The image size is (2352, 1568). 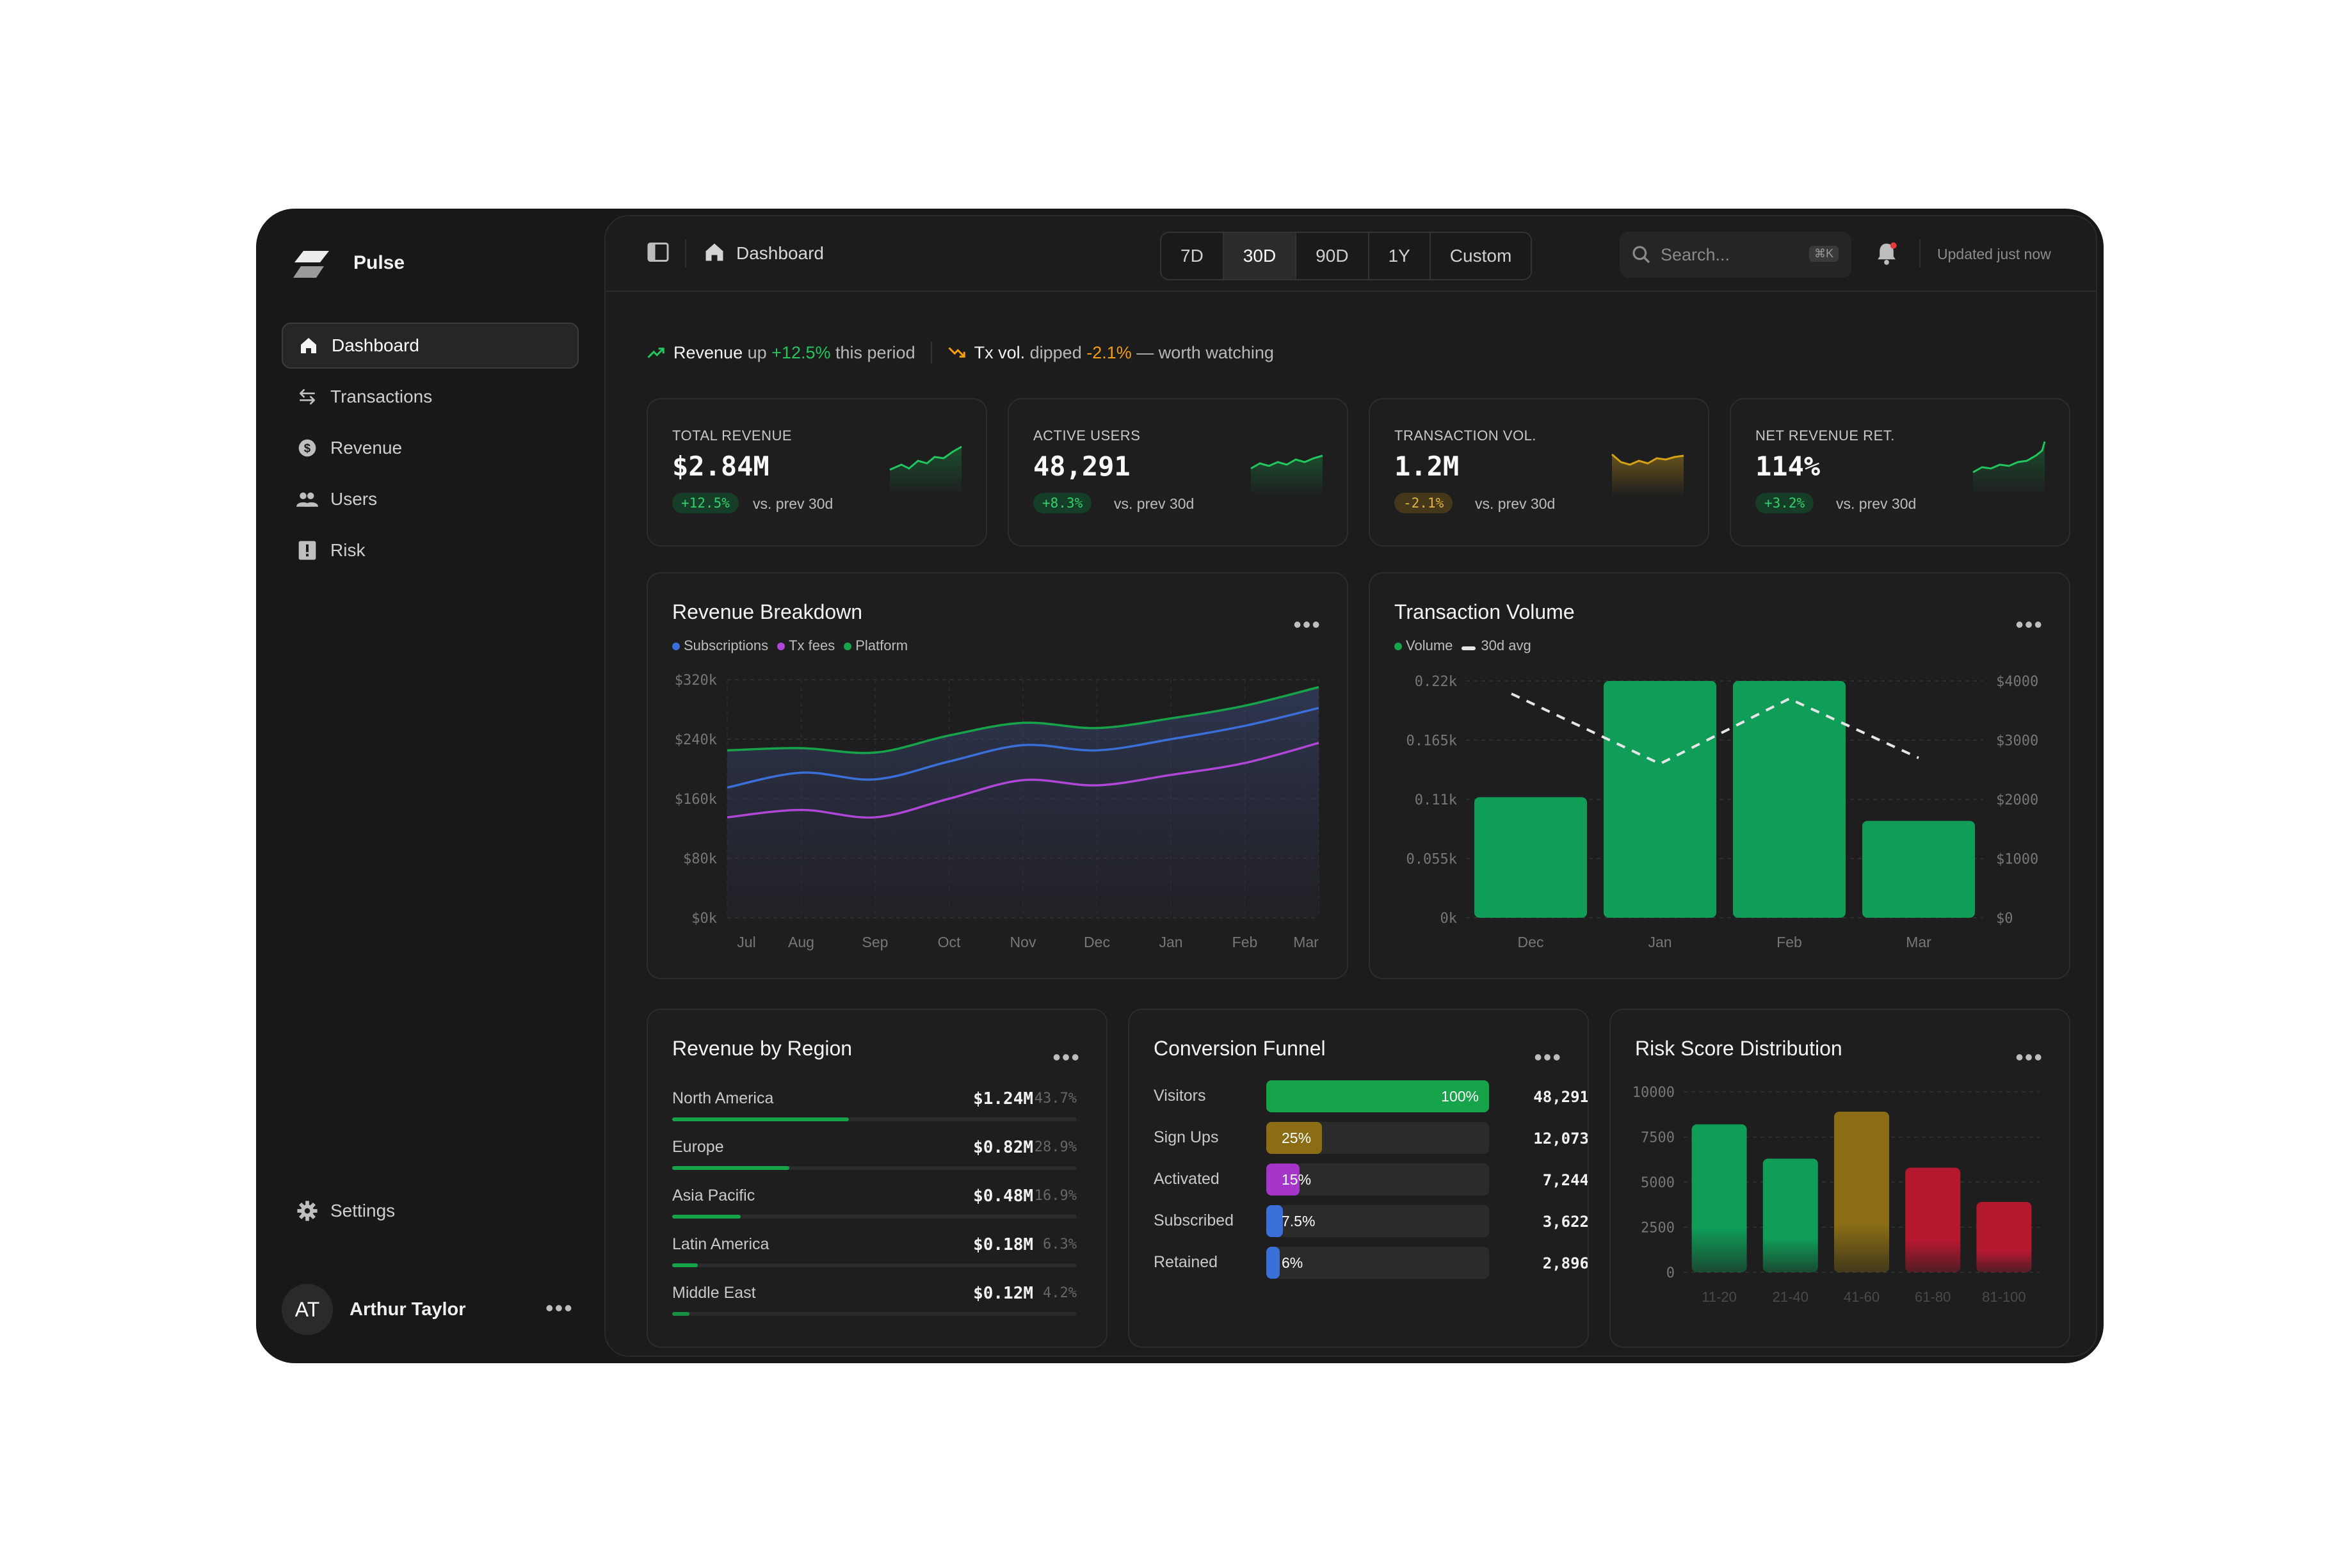 What do you see at coordinates (1400, 256) in the screenshot?
I see `range-1y: 1Y` at bounding box center [1400, 256].